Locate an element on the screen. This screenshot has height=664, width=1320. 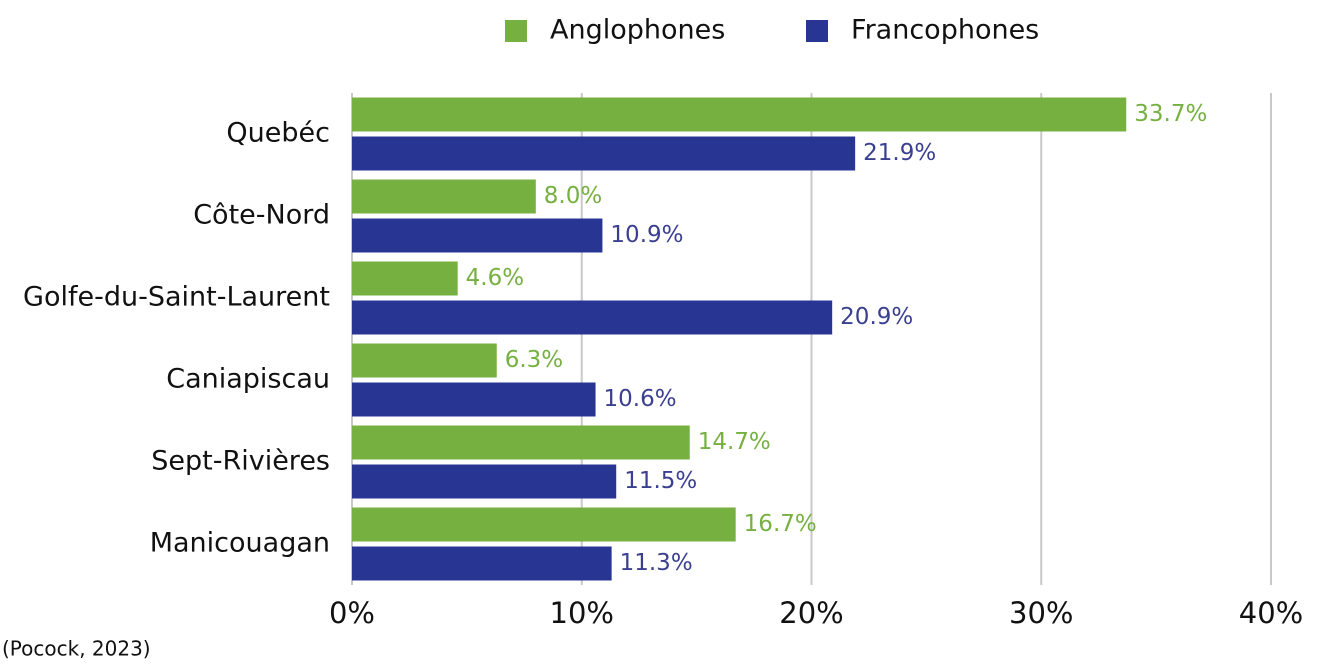
y-tick-label: Golfe-du-Saint-Laurent is located at coordinates (176, 297).